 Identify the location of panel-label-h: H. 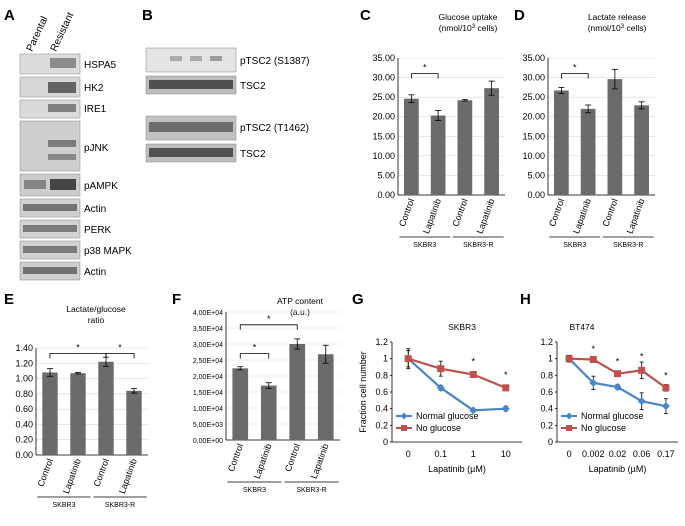
(525, 299).